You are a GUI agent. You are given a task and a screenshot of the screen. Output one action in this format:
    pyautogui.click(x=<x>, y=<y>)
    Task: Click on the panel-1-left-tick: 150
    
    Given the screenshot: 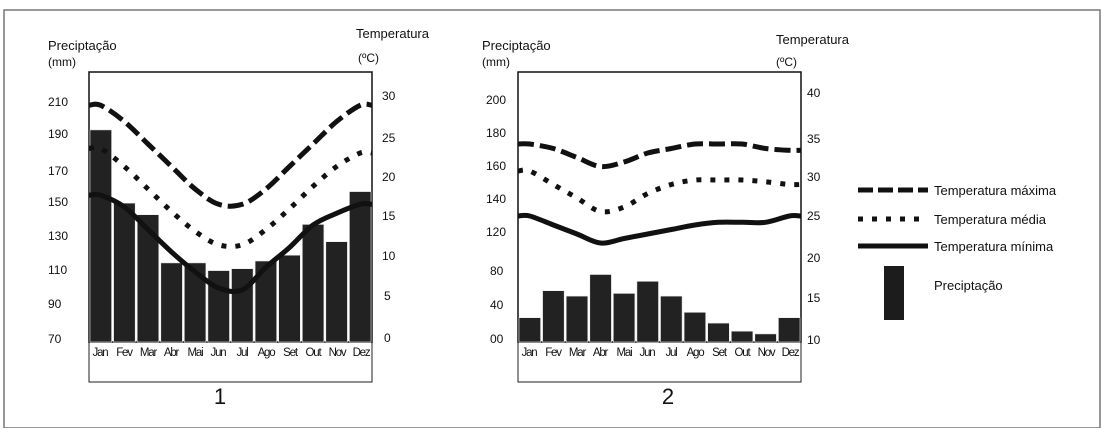 What is the action you would take?
    pyautogui.click(x=58, y=202)
    